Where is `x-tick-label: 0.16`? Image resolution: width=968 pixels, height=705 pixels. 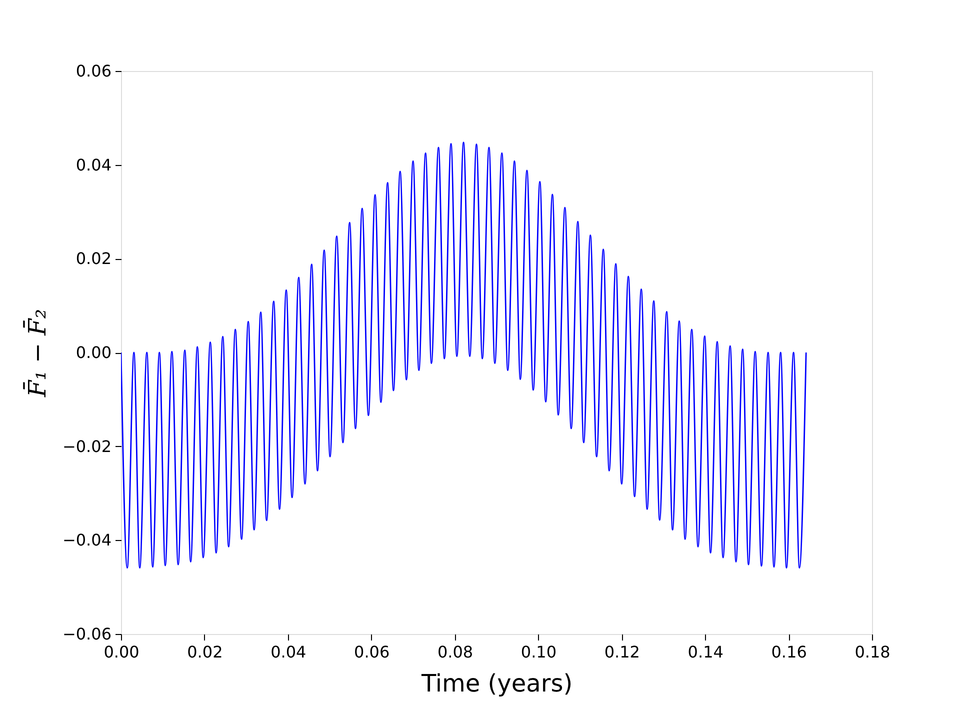
x-tick-label: 0.16 is located at coordinates (789, 652).